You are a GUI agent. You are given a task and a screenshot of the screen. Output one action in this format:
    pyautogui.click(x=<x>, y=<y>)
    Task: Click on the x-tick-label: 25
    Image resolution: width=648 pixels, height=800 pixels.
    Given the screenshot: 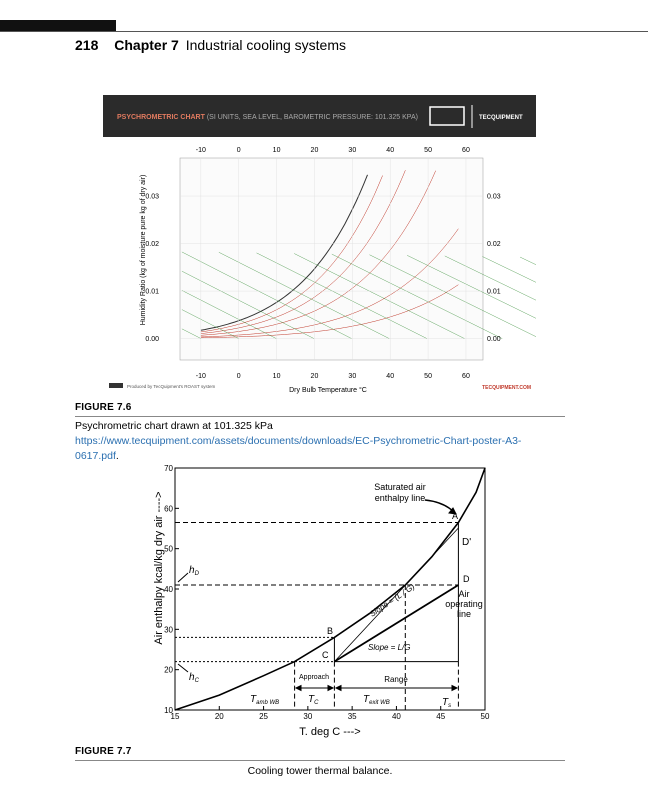 What is the action you would take?
    pyautogui.click(x=263, y=716)
    